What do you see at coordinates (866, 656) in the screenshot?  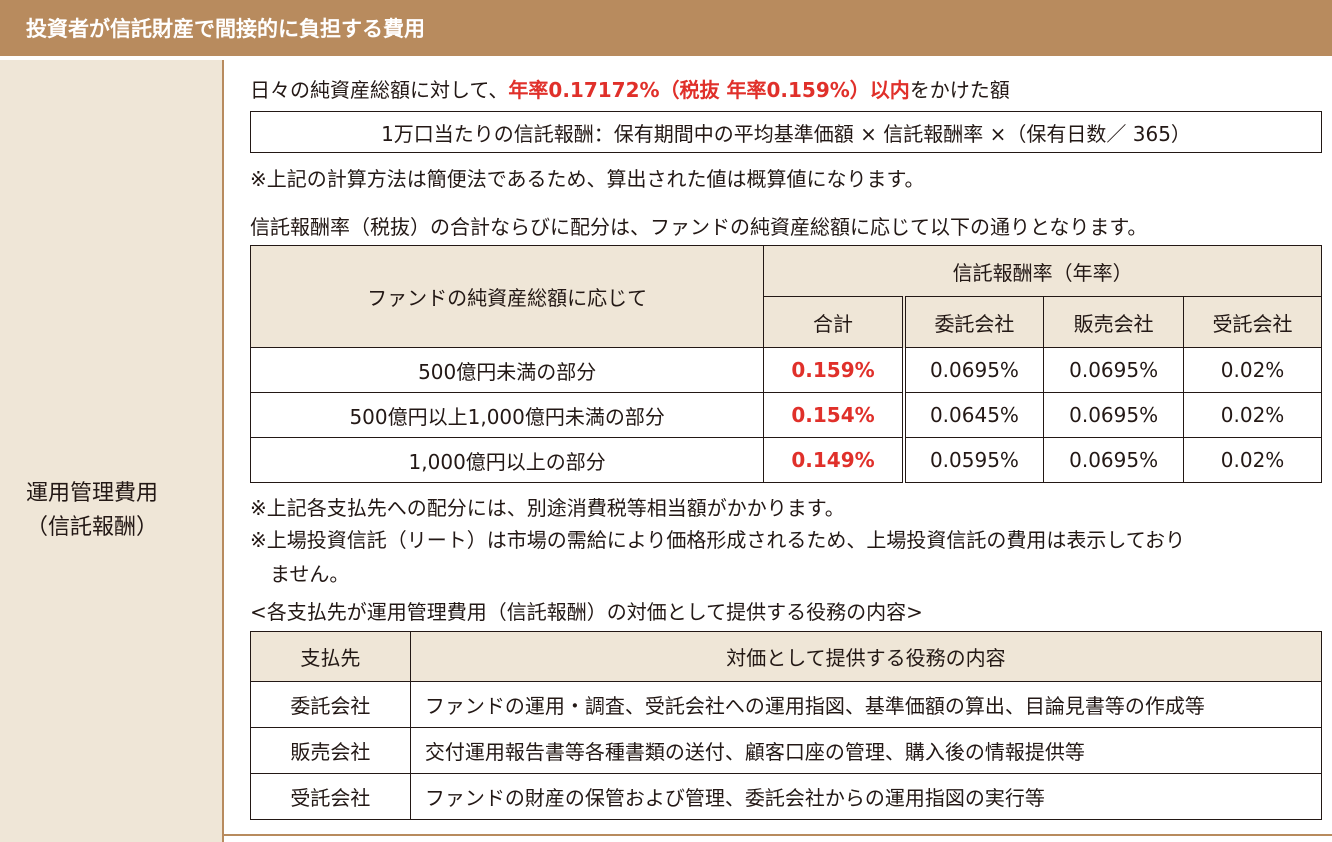 I see `services-head-content: 対価として提供する役務の内容` at bounding box center [866, 656].